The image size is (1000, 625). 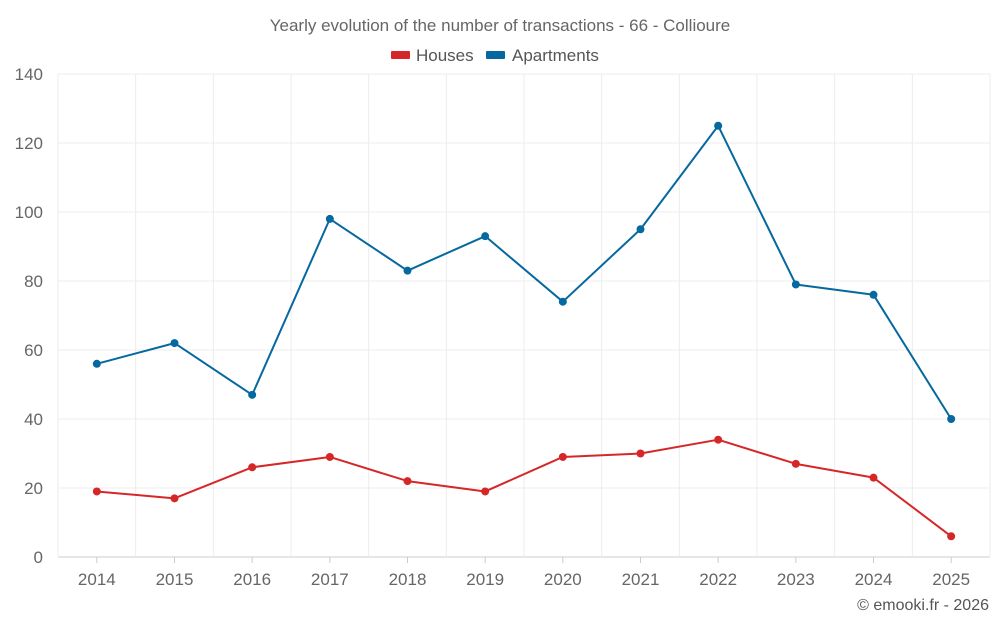 I want to click on data-point-apartments-2019, so click(x=485, y=236).